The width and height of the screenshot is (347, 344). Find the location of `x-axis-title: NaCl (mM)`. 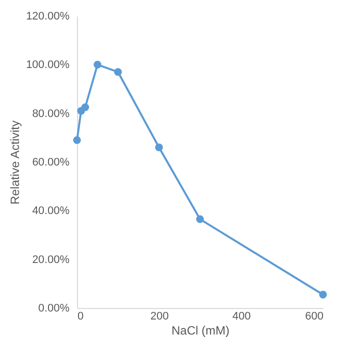

x-axis-title: NaCl (mM) is located at coordinates (201, 331).